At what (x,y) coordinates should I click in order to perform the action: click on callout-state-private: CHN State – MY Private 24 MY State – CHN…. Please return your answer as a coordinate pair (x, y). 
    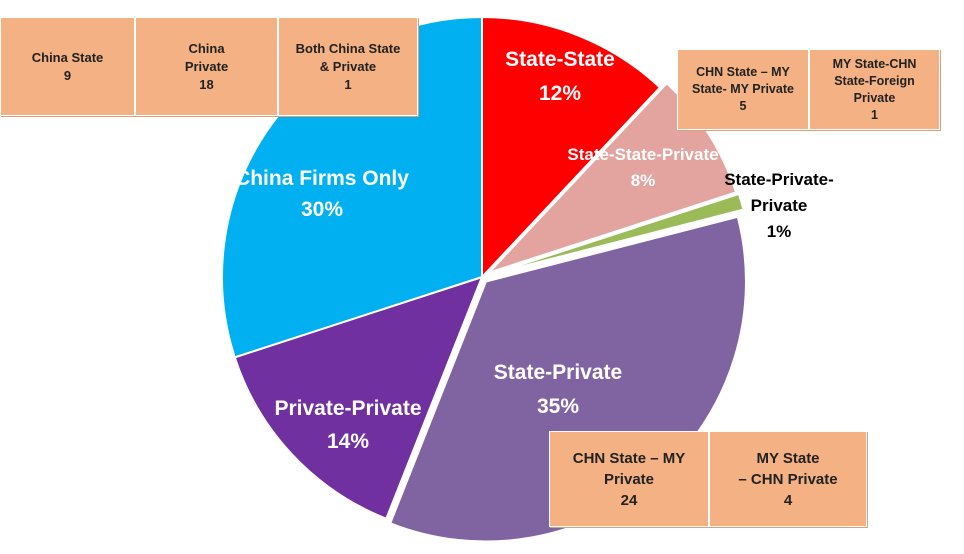
    Looking at the image, I should click on (708, 479).